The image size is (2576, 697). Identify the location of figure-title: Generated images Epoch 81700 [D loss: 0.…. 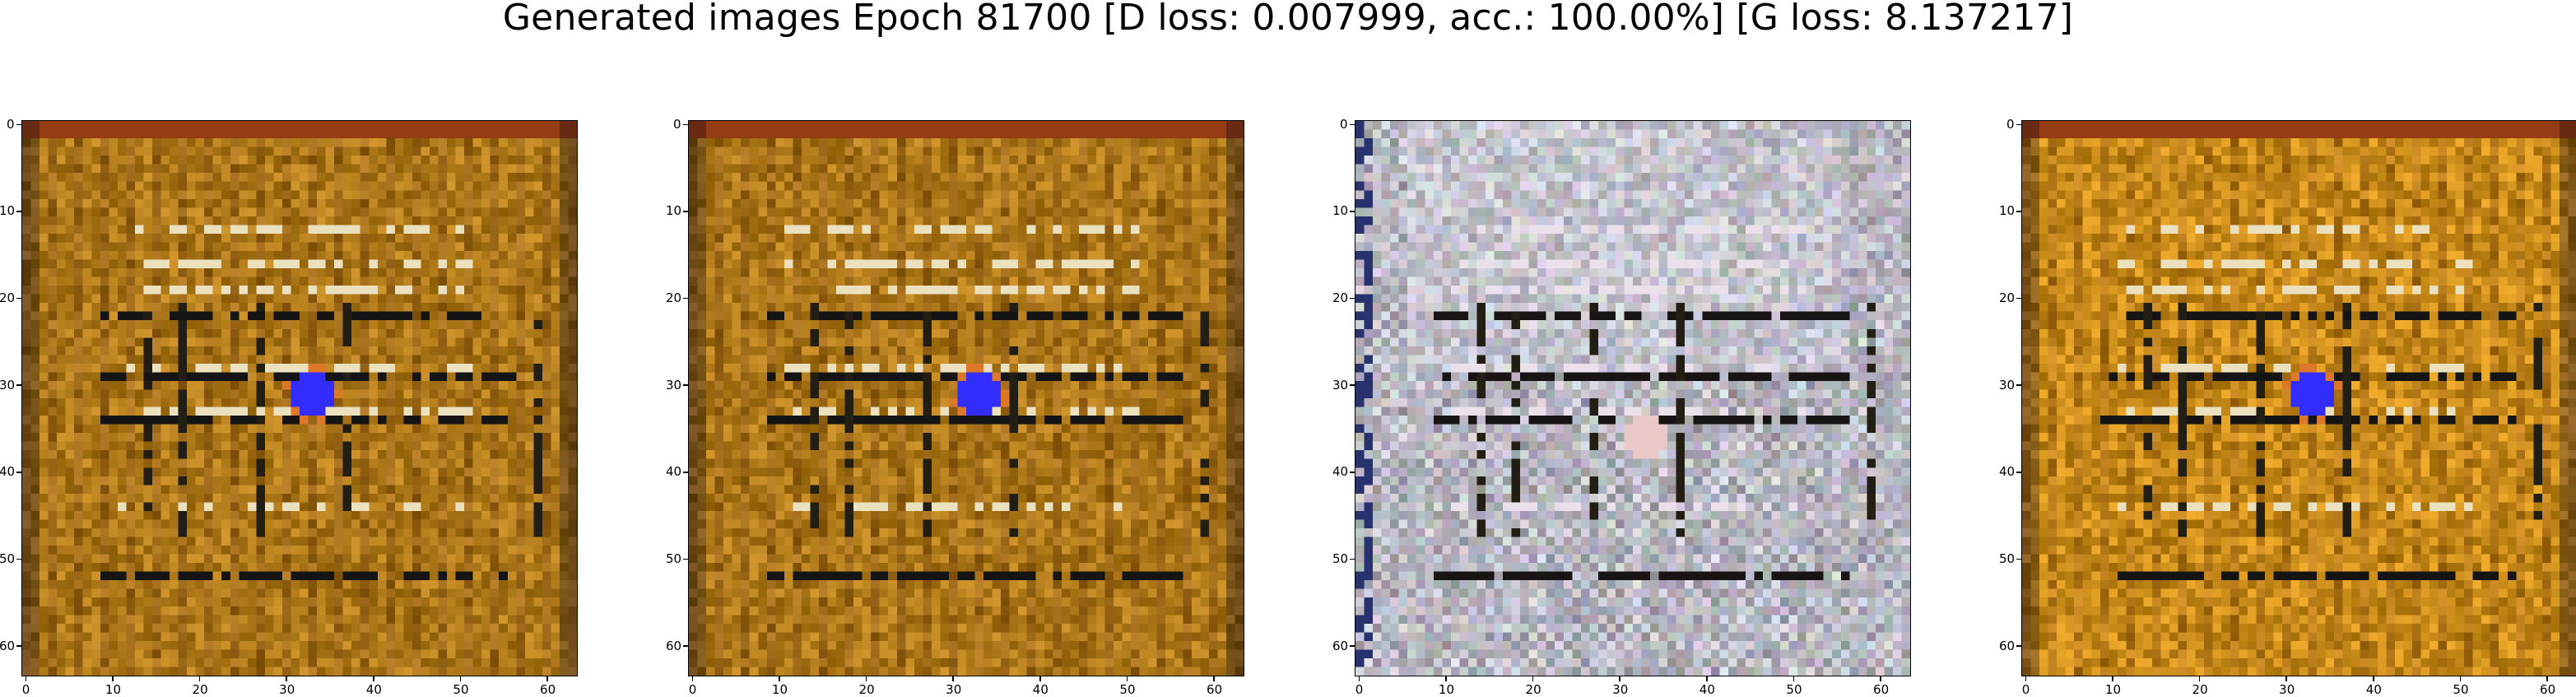
(1288, 18).